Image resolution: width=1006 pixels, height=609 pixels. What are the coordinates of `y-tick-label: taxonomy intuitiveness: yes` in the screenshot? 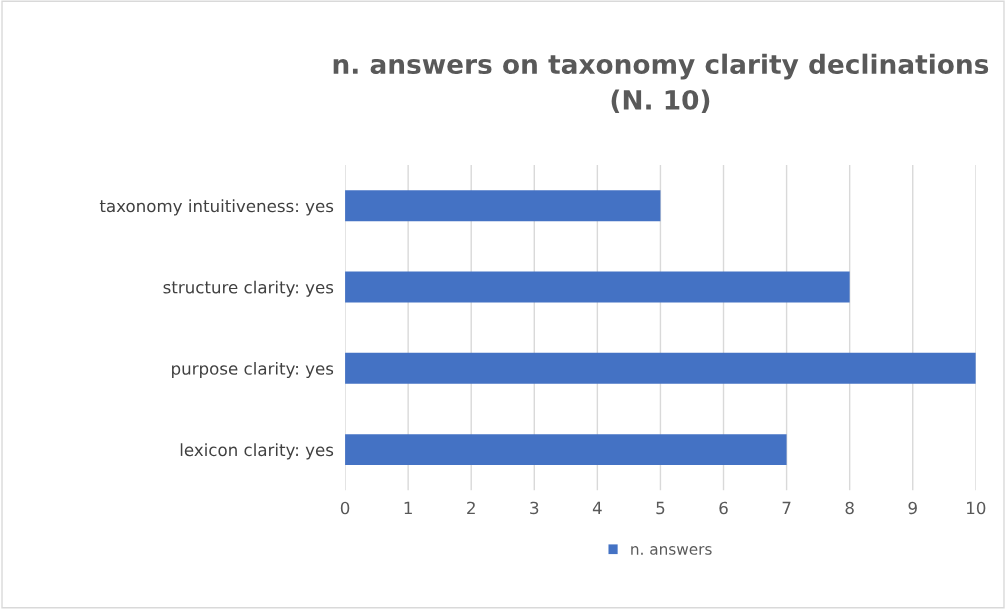 It's located at (216, 207).